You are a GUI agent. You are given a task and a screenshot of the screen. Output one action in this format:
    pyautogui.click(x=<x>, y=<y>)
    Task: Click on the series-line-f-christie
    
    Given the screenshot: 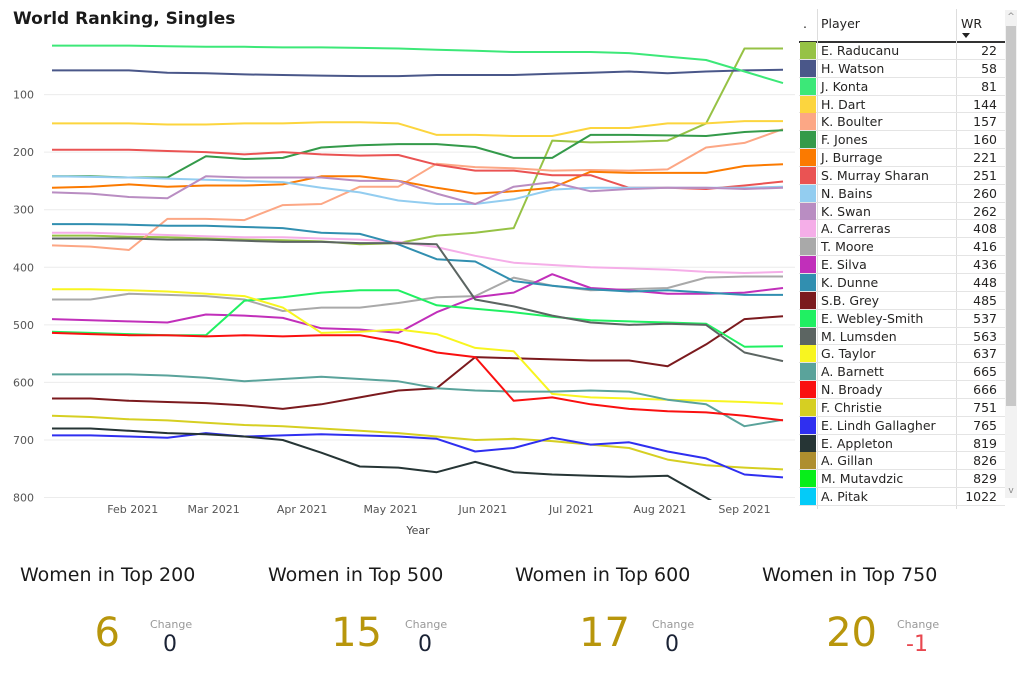 What is the action you would take?
    pyautogui.click(x=417, y=442)
    